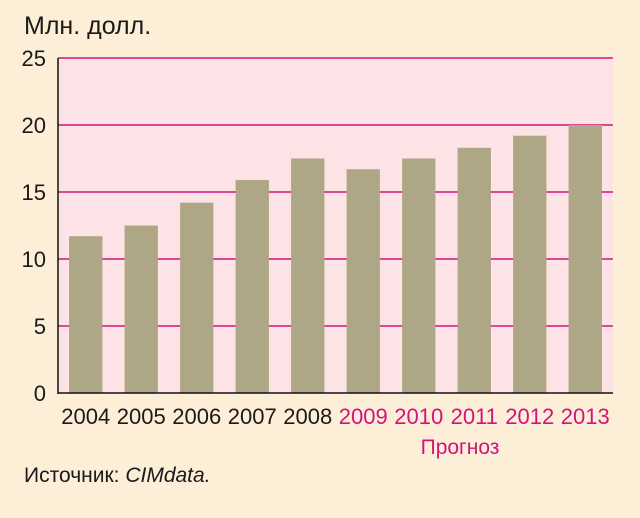 This screenshot has width=640, height=518. What do you see at coordinates (460, 447) in the screenshot?
I see `forecast-label: Прогноз` at bounding box center [460, 447].